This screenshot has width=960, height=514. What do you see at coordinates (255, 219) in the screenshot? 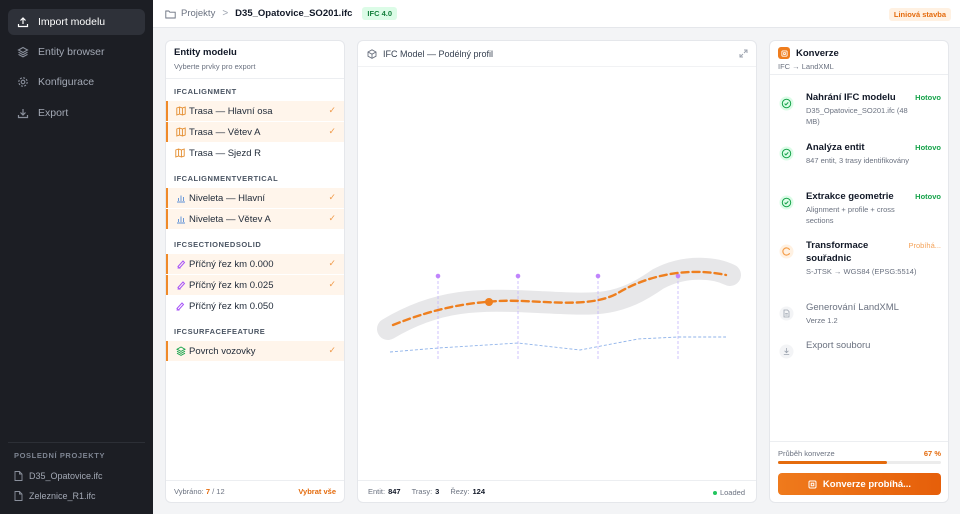
I see `entity-row: Niveleta — Větev A ✓` at bounding box center [255, 219].